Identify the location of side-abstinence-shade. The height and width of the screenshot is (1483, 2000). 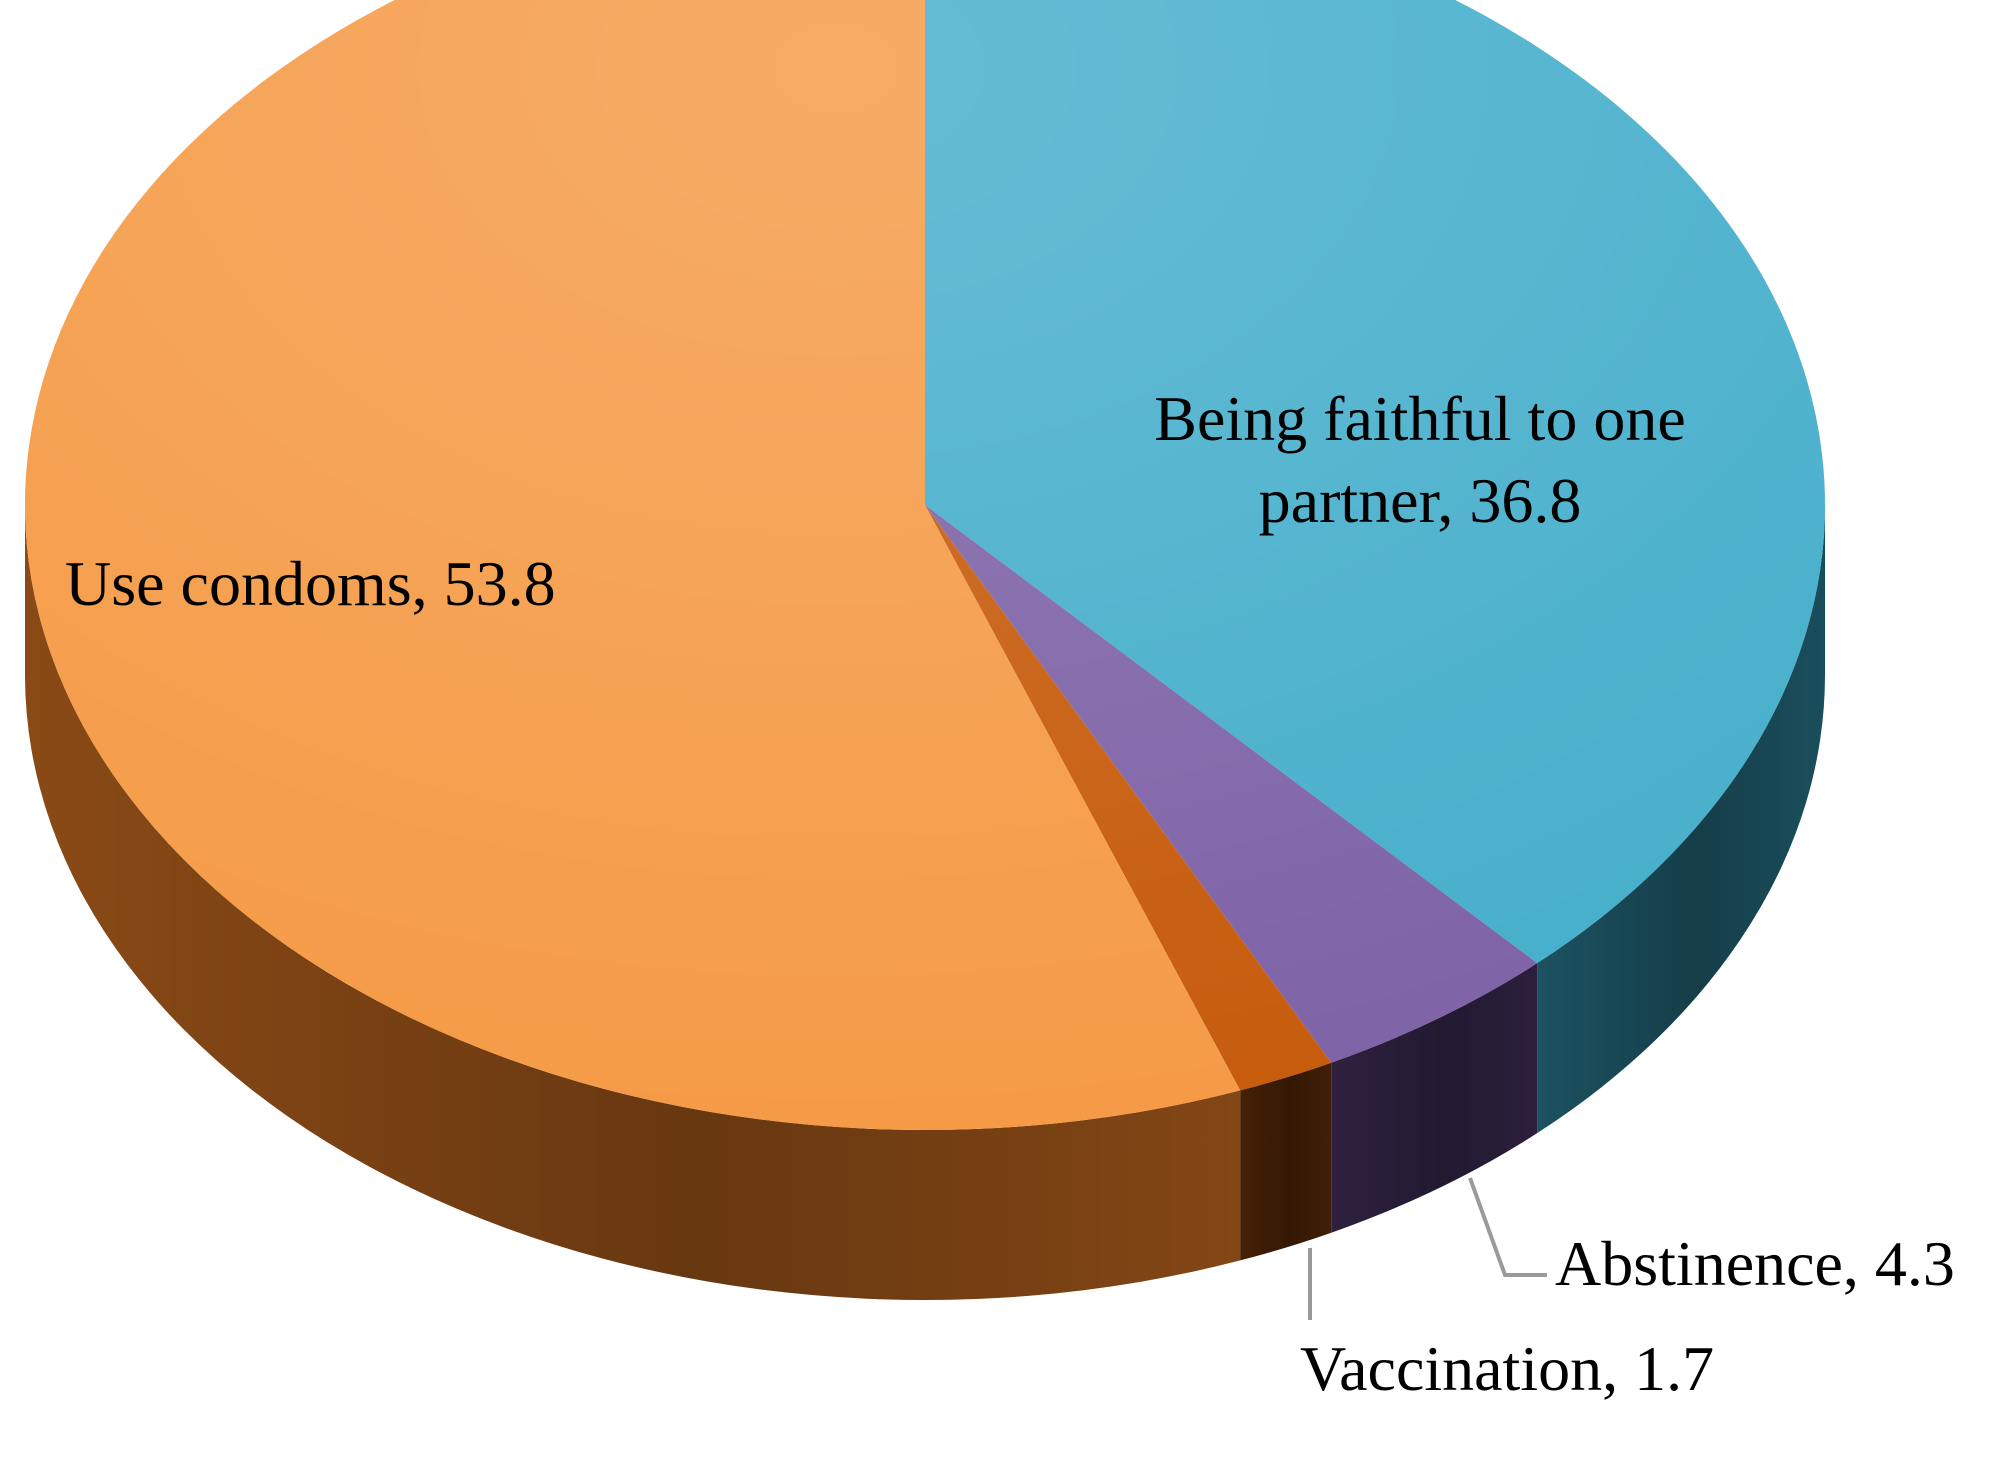
(1434, 1098).